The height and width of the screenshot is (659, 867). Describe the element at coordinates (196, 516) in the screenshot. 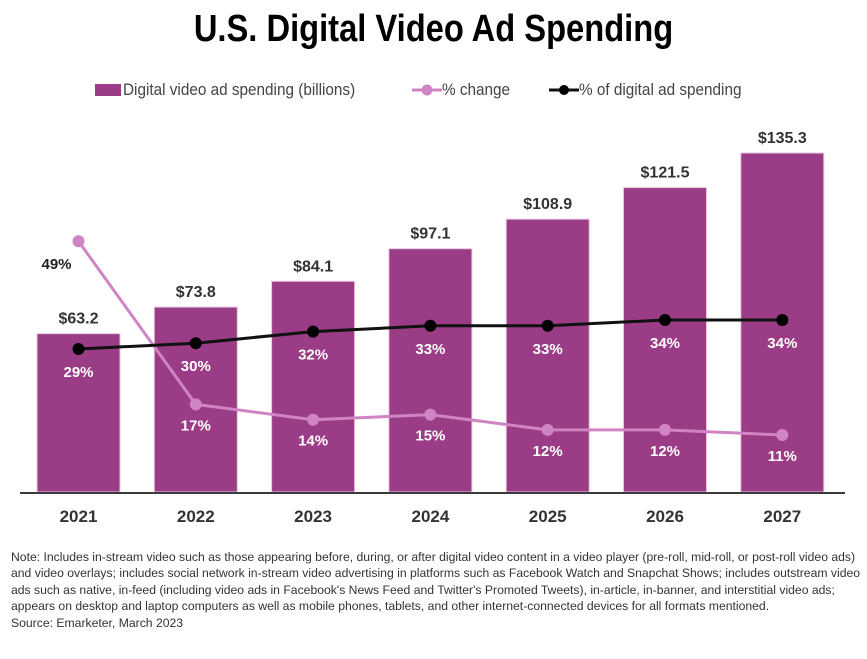

I see `x-tick-2022: 2022` at that location.